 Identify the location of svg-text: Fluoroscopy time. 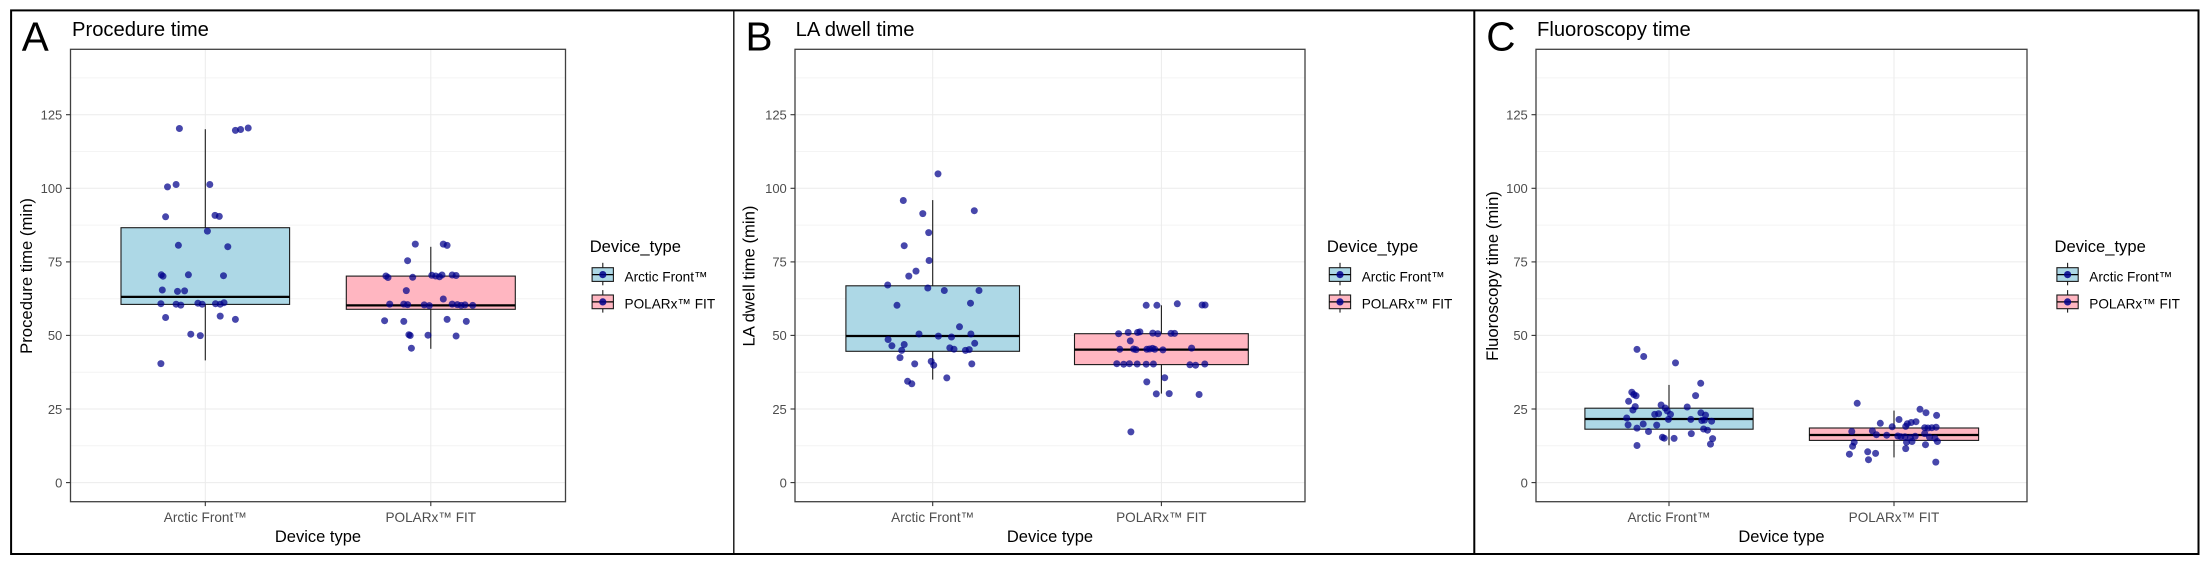
(1614, 30).